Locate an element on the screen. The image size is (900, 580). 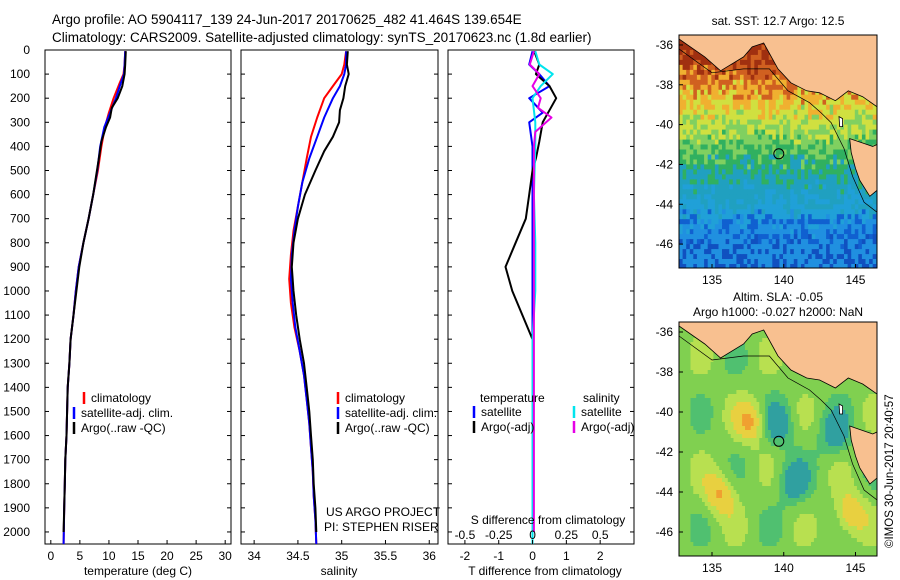
series-line is located at coordinates (94, 297).